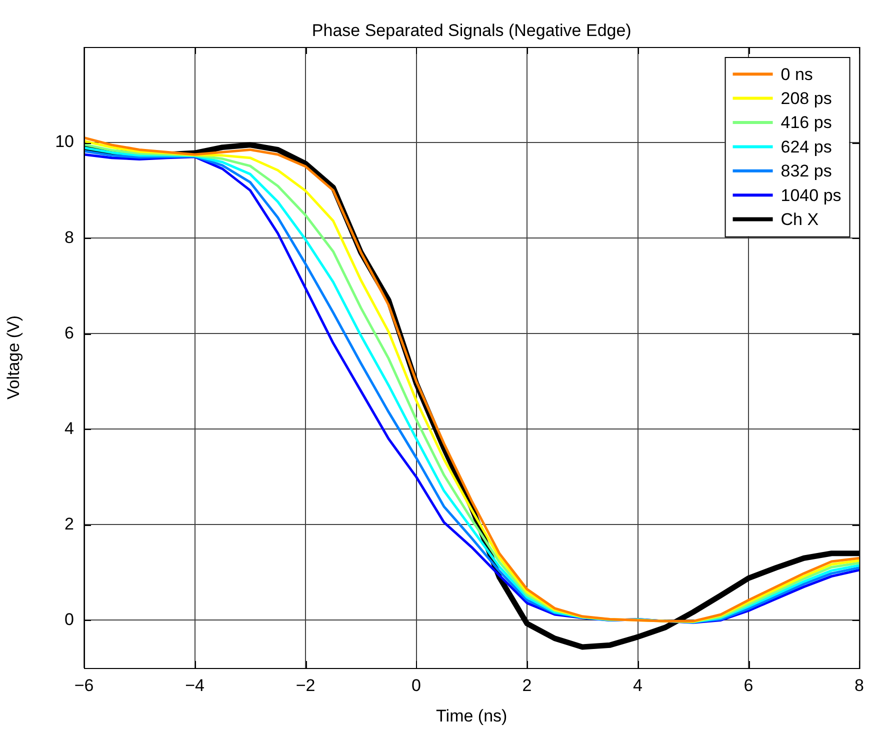 This screenshot has height=731, width=872. What do you see at coordinates (69, 428) in the screenshot?
I see `y-tick-label: 4` at bounding box center [69, 428].